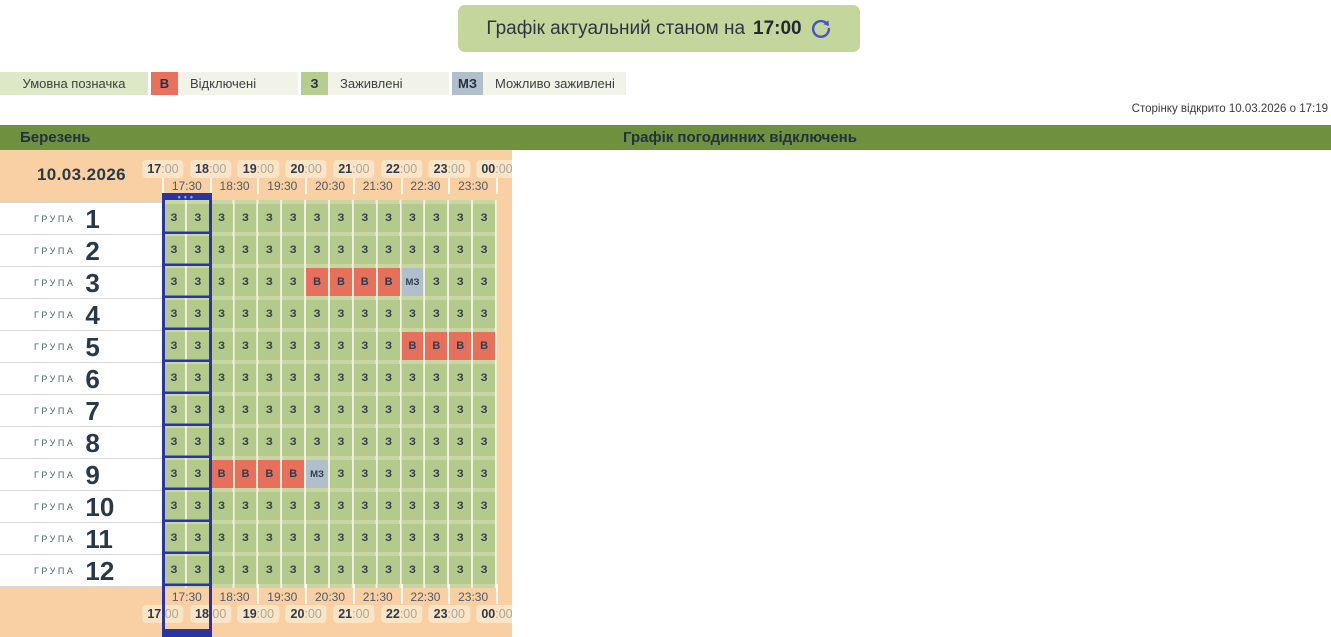 This screenshot has width=1331, height=637. Describe the element at coordinates (256, 186) in the screenshot. I see `half-hour-labels-top: 17:30 18:30 19:30 20:30 21:30 22:30 23:30` at that location.